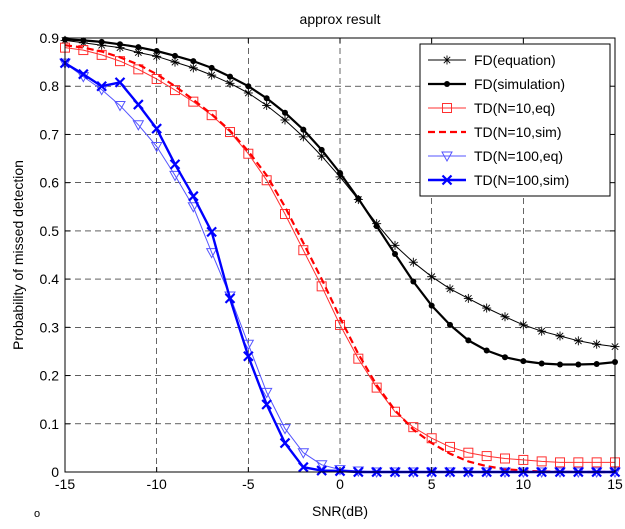 The height and width of the screenshot is (529, 625). What do you see at coordinates (50, 183) in the screenshot?
I see `y-tick-label: 0.6` at bounding box center [50, 183].